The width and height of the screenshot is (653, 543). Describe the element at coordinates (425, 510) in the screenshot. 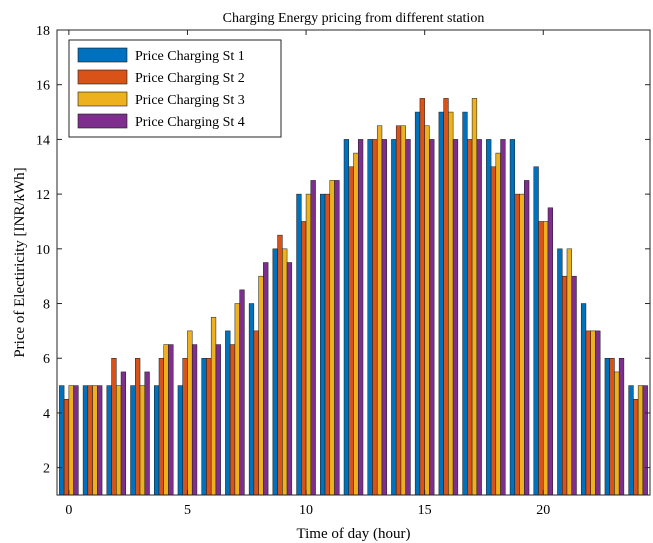

I see `x-tick-label-15: 15` at that location.